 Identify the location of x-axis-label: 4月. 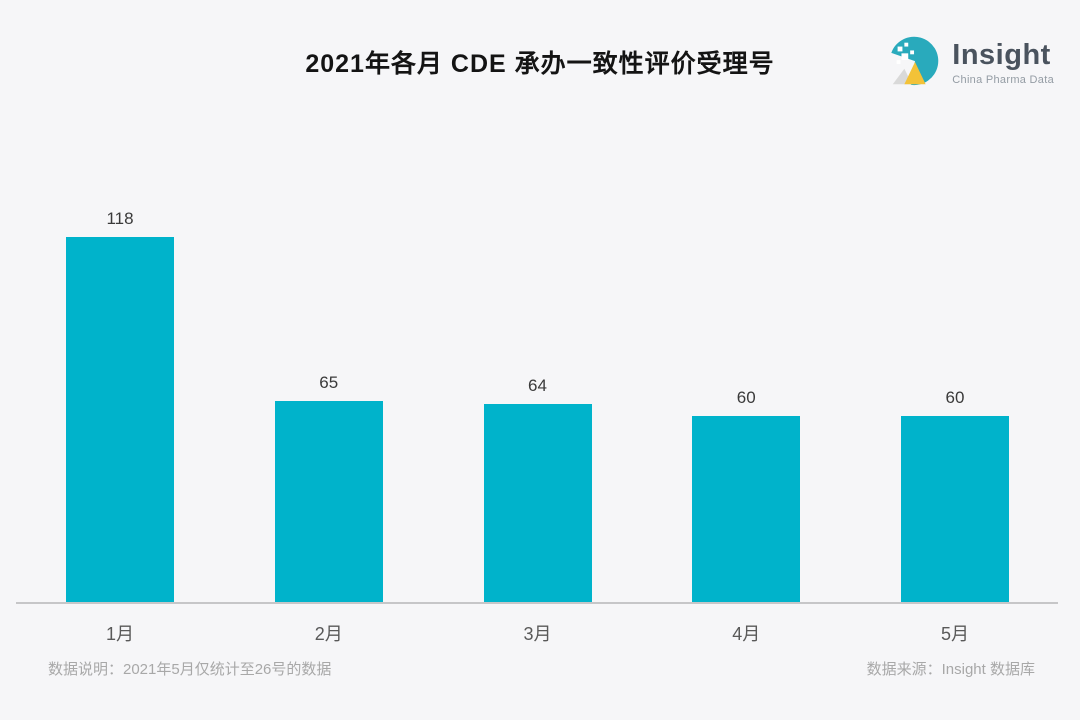
(746, 634).